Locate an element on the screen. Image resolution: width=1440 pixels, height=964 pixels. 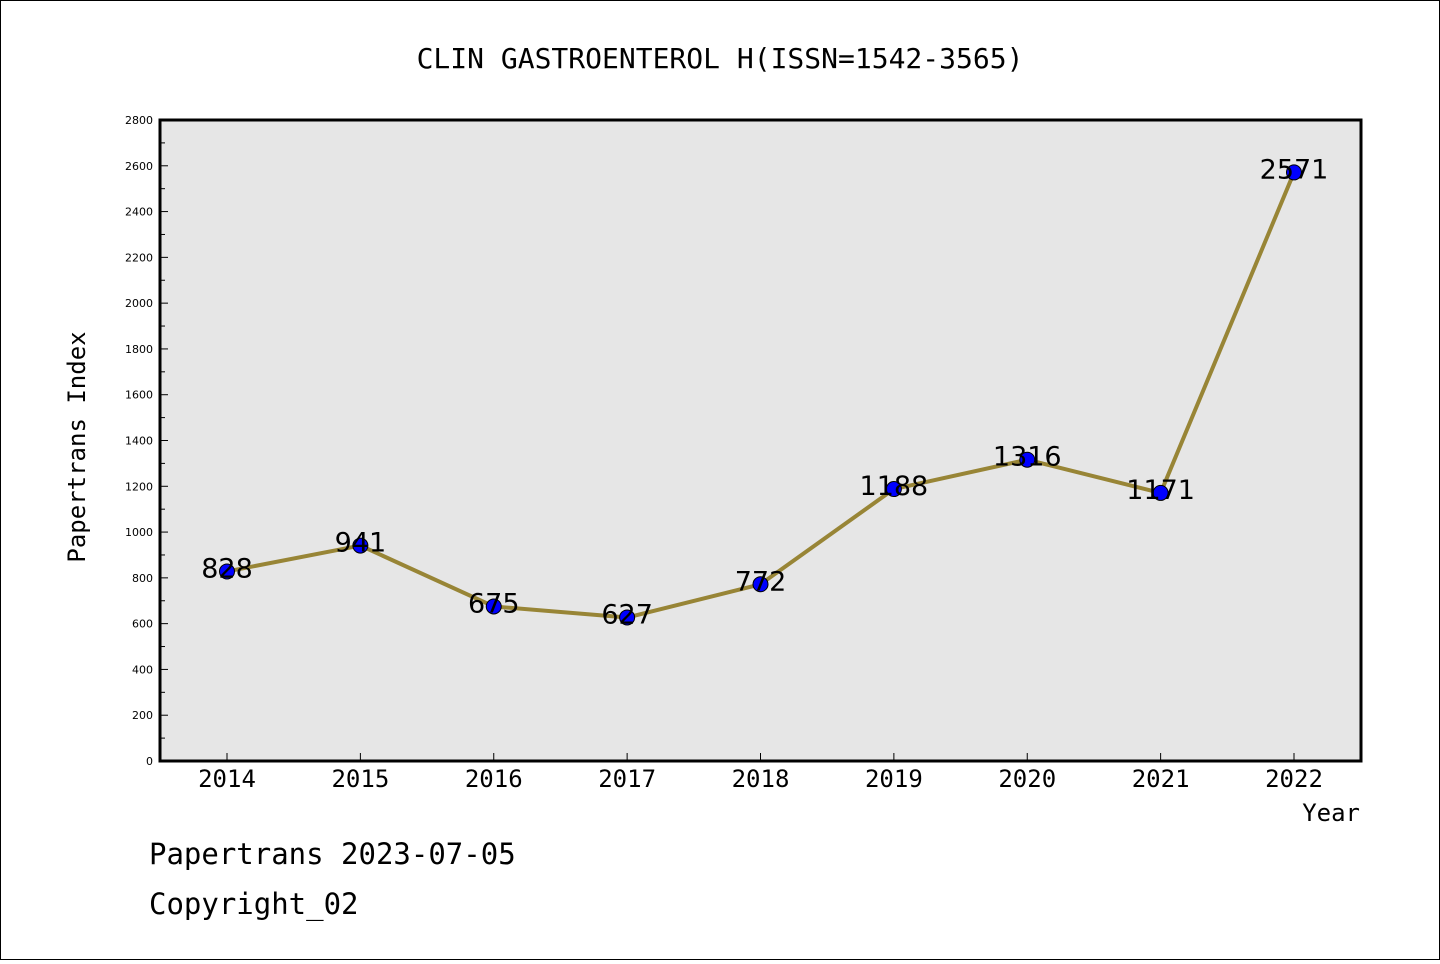
y-tick-label: 2200 is located at coordinates (139, 257).